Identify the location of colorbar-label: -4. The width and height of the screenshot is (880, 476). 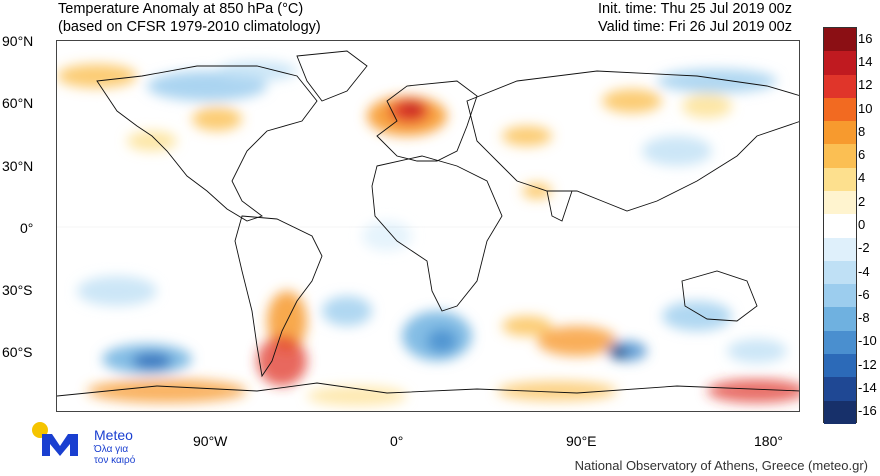
(864, 271).